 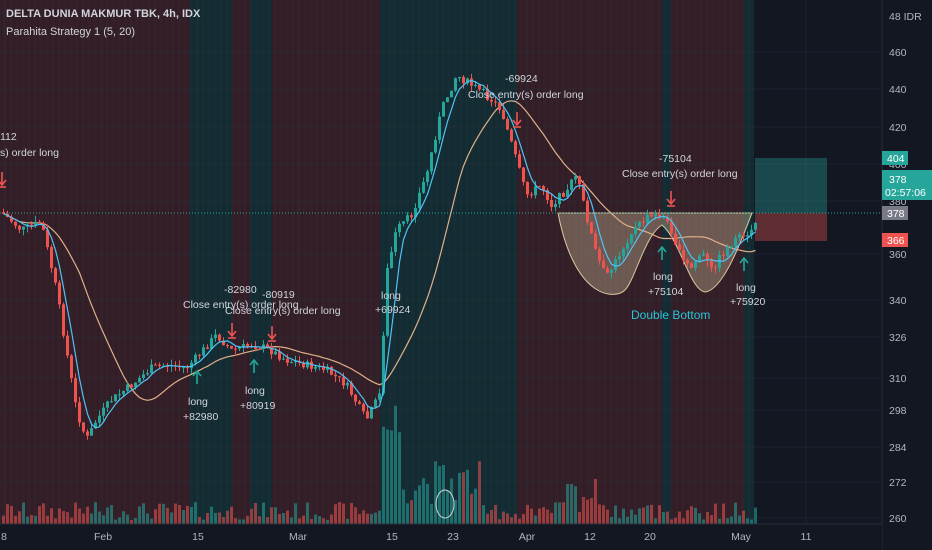 I want to click on time-tick-label: 12, so click(x=590, y=537).